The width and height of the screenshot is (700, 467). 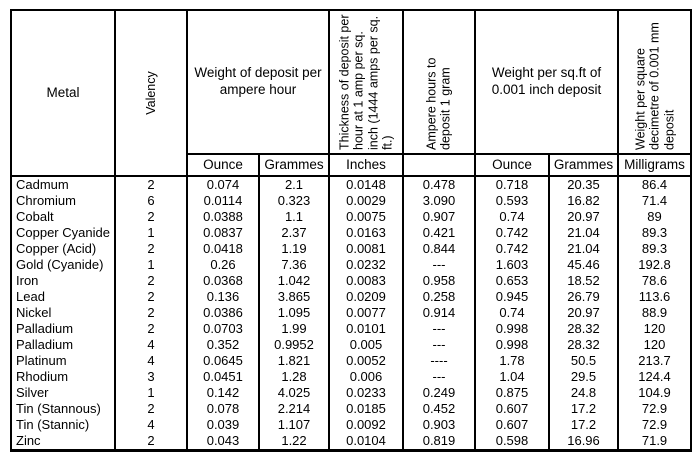 What do you see at coordinates (223, 184) in the screenshot?
I see `value-cell: 0.074` at bounding box center [223, 184].